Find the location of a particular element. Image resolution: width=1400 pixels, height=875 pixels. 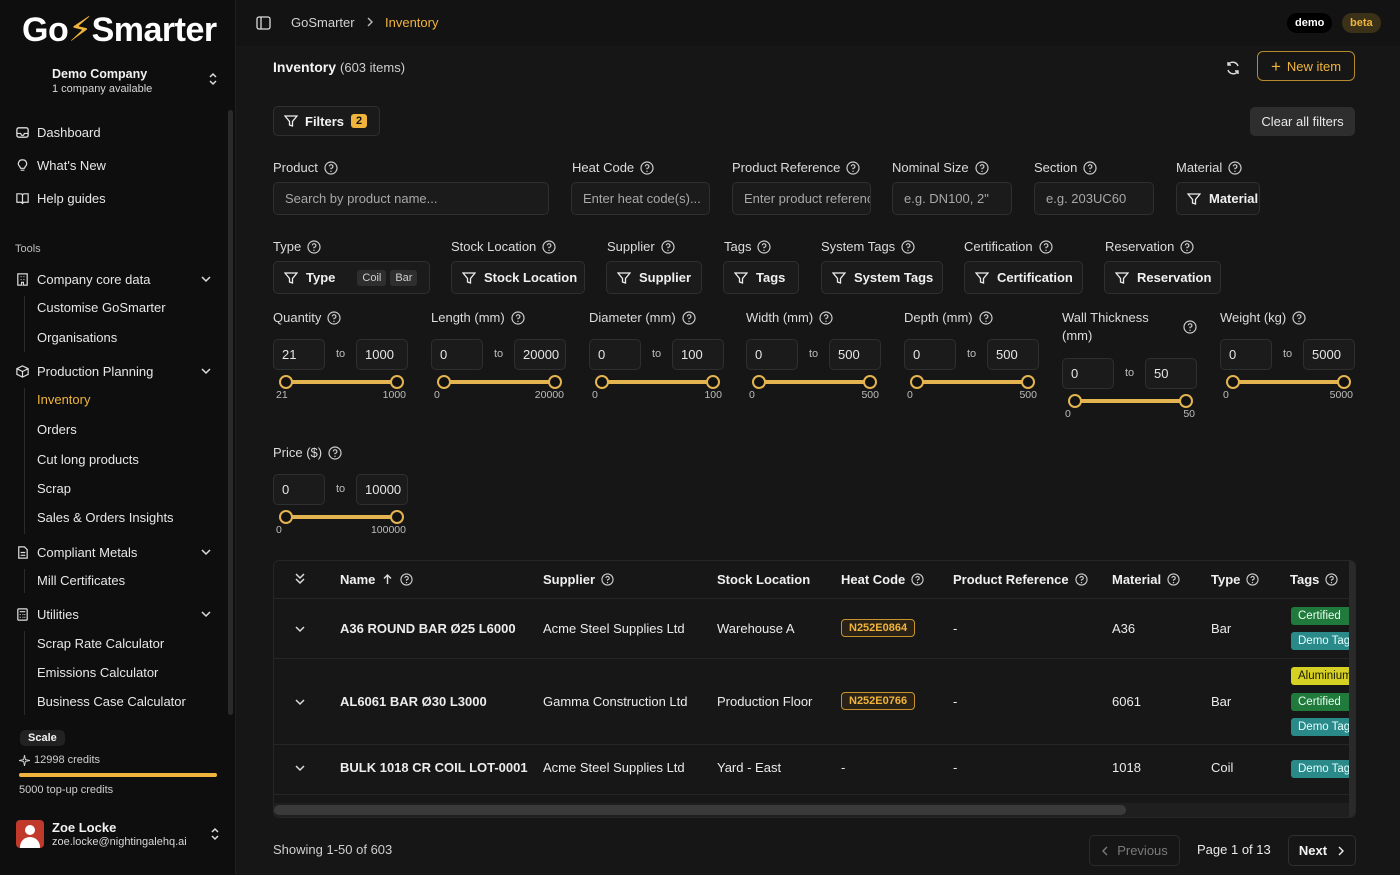

system-tags-filter-button: System Tags is located at coordinates (882, 277).